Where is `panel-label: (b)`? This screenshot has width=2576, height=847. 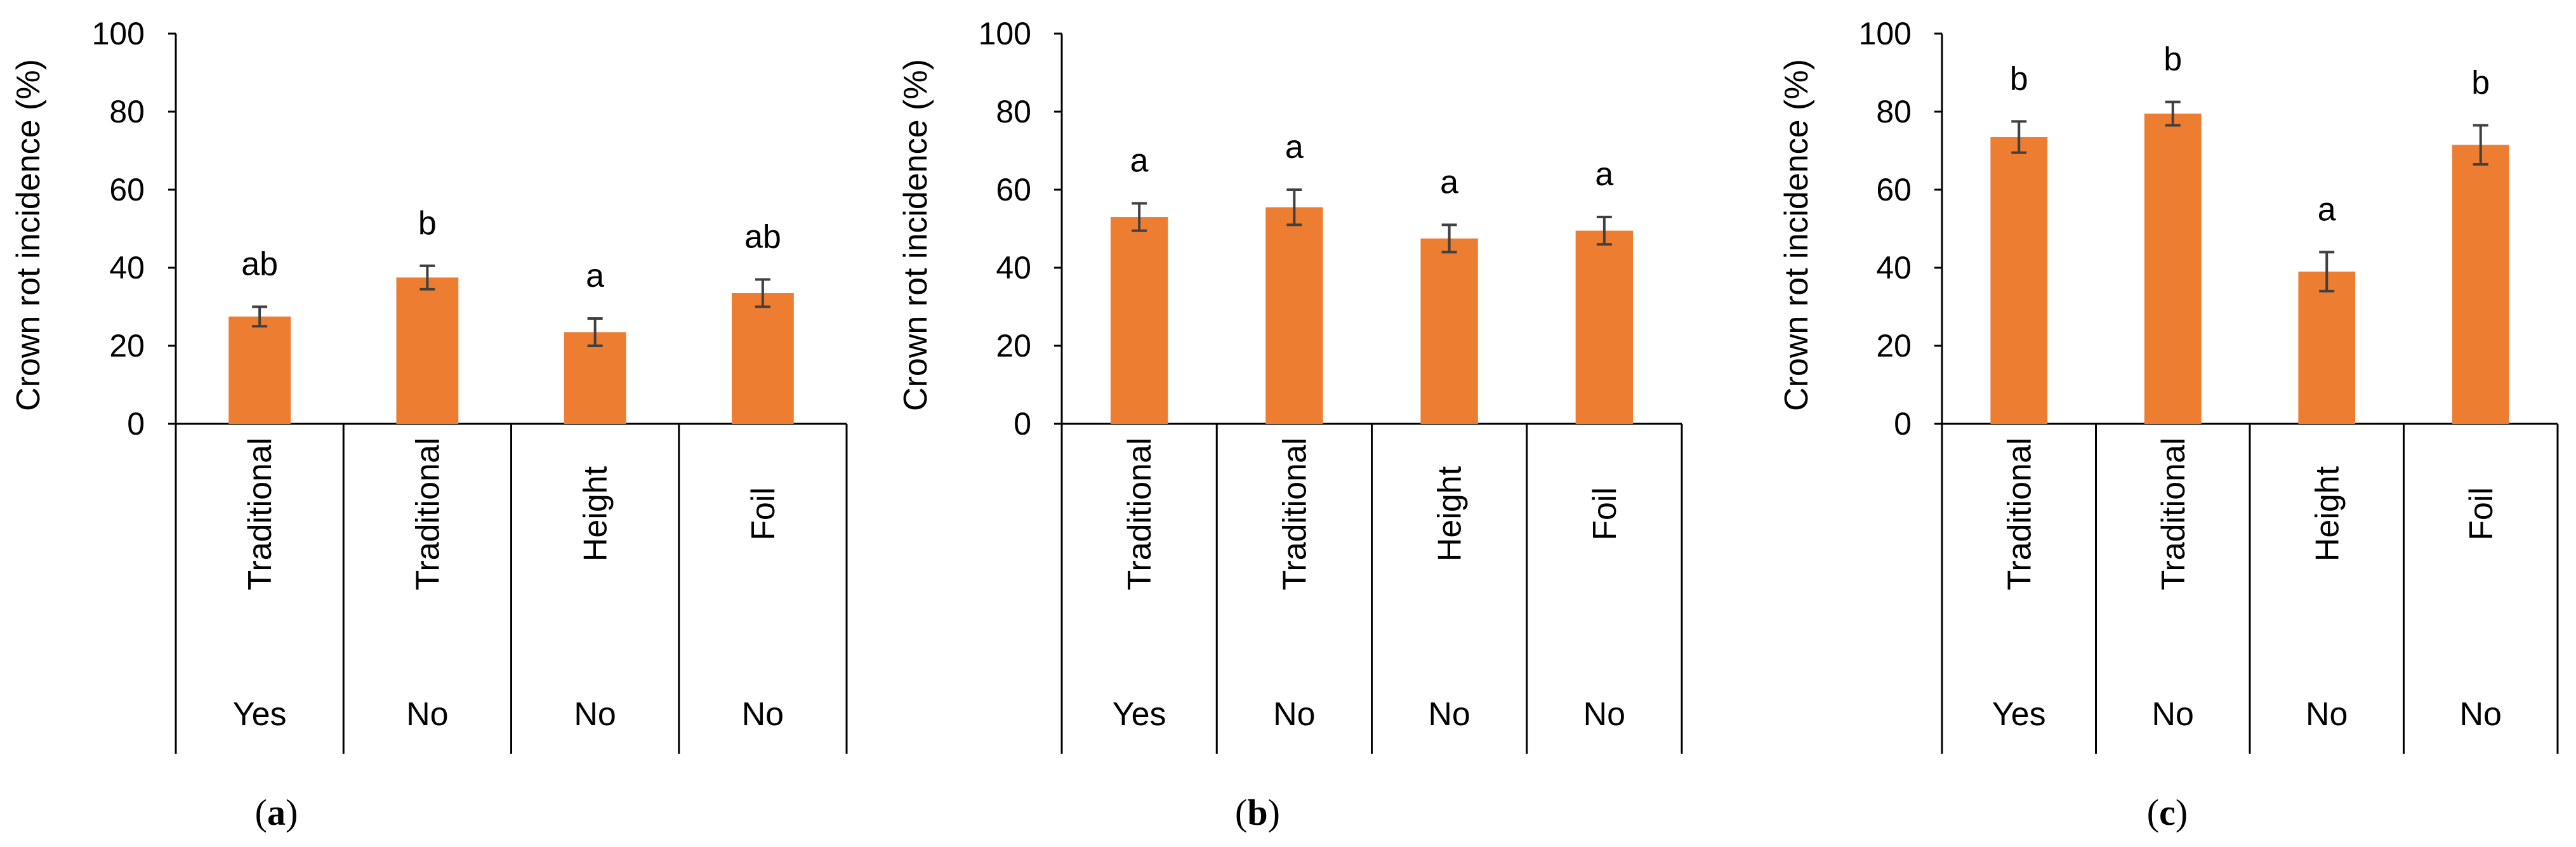 panel-label: (b) is located at coordinates (1257, 812).